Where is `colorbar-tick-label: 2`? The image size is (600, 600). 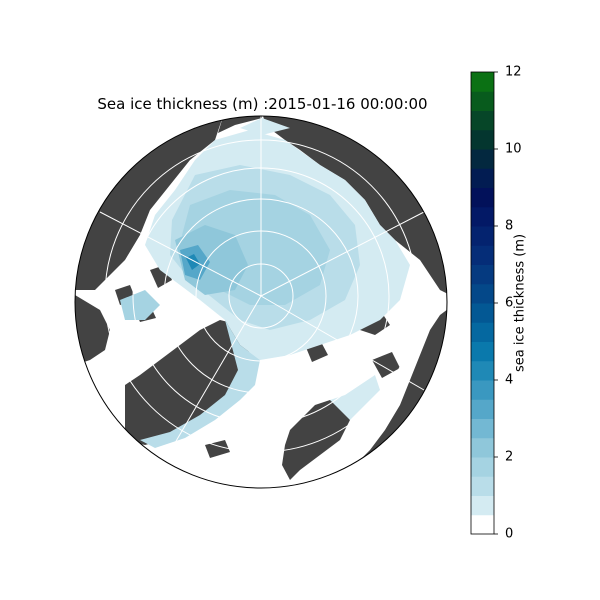 colorbar-tick-label: 2 is located at coordinates (509, 457).